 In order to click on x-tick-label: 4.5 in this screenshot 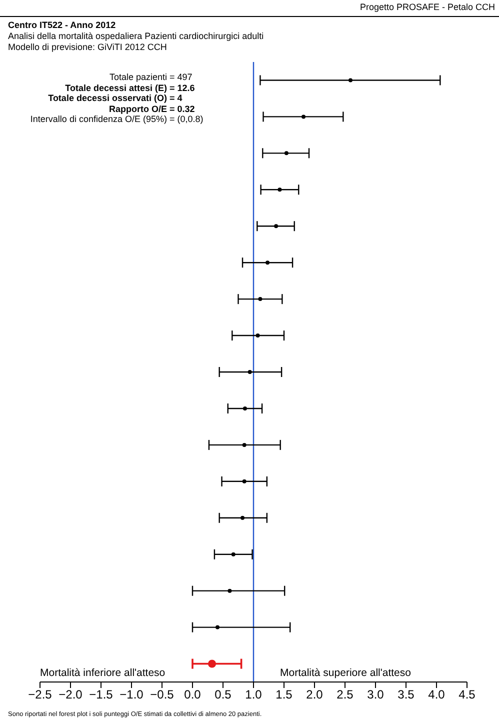, I will do `click(467, 695)`.